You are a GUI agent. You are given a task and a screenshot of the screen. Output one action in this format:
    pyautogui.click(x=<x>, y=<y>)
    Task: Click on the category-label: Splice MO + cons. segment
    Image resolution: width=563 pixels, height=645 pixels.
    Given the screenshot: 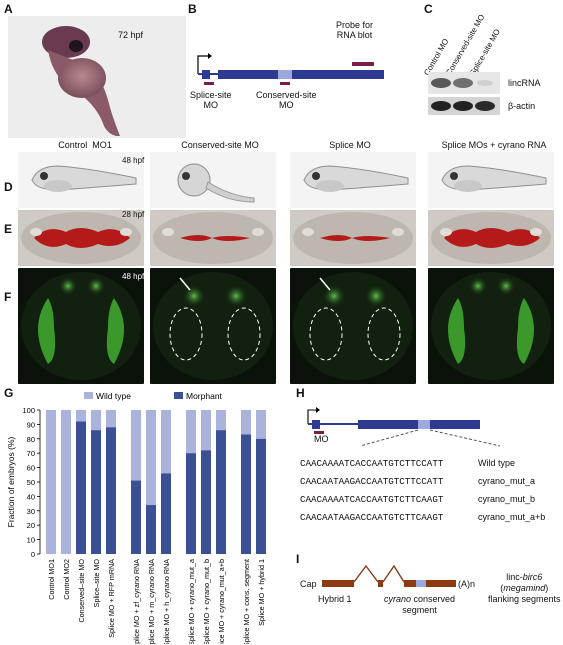 What is the action you would take?
    pyautogui.click(x=246, y=601)
    